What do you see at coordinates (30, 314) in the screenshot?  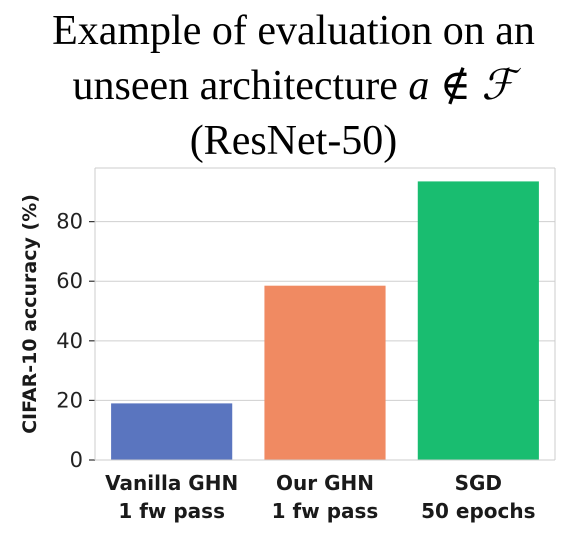 I see `y-axis-label: CIFAR-10 accuracy (%)` at bounding box center [30, 314].